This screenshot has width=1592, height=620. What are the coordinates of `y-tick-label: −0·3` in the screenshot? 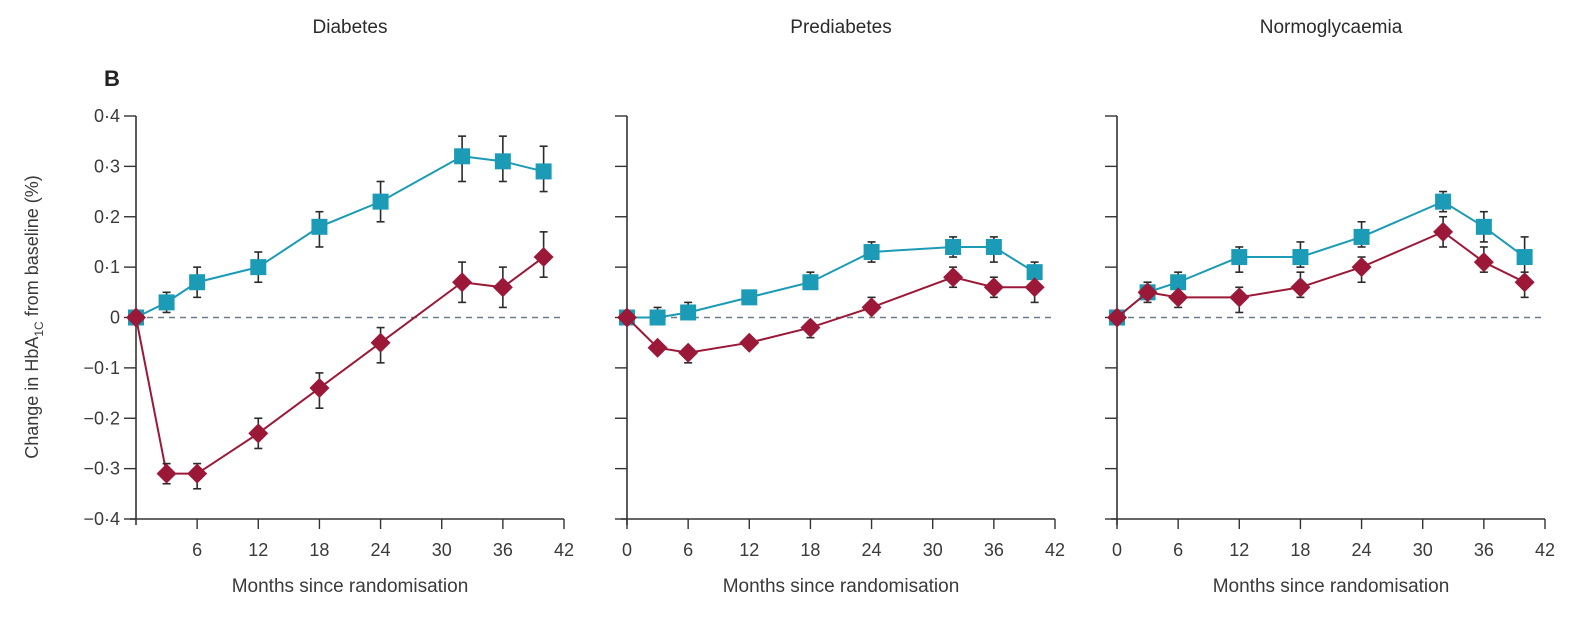 It's located at (101, 469).